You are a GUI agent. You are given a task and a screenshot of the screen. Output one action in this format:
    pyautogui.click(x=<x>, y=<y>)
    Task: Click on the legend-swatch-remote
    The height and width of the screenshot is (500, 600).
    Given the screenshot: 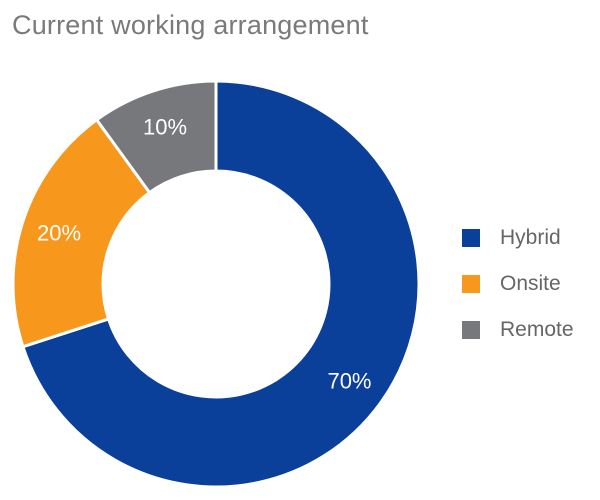 What is the action you would take?
    pyautogui.click(x=471, y=330)
    